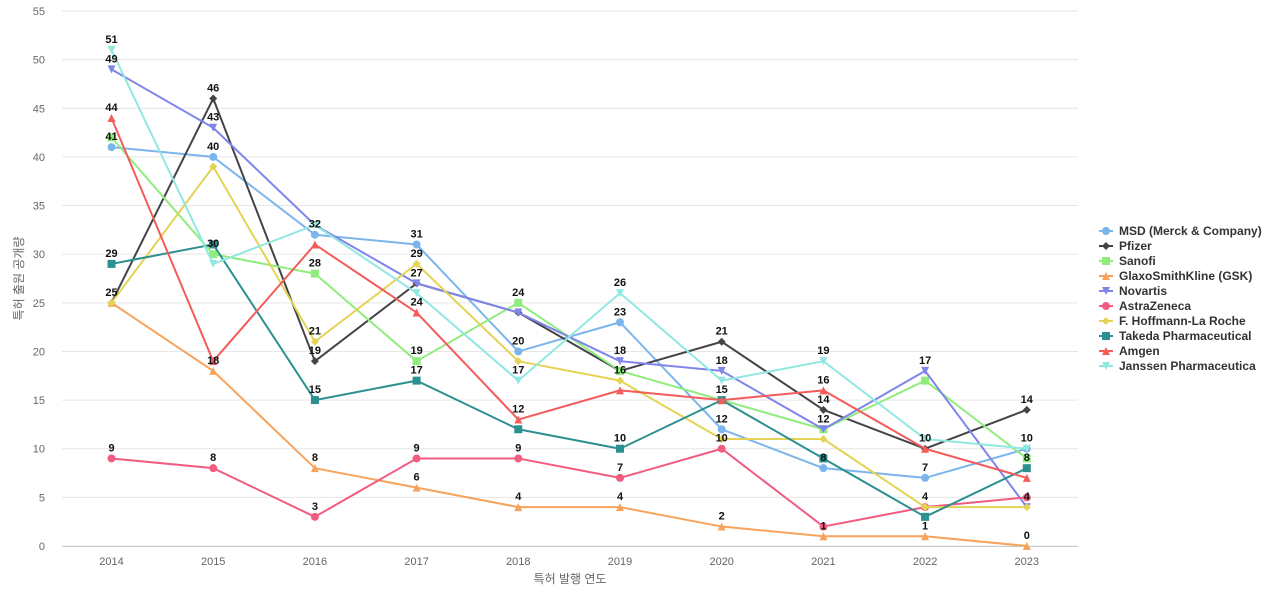  Describe the element at coordinates (1180, 231) in the screenshot. I see `legend-item: MSD (Merck & Company)` at that location.